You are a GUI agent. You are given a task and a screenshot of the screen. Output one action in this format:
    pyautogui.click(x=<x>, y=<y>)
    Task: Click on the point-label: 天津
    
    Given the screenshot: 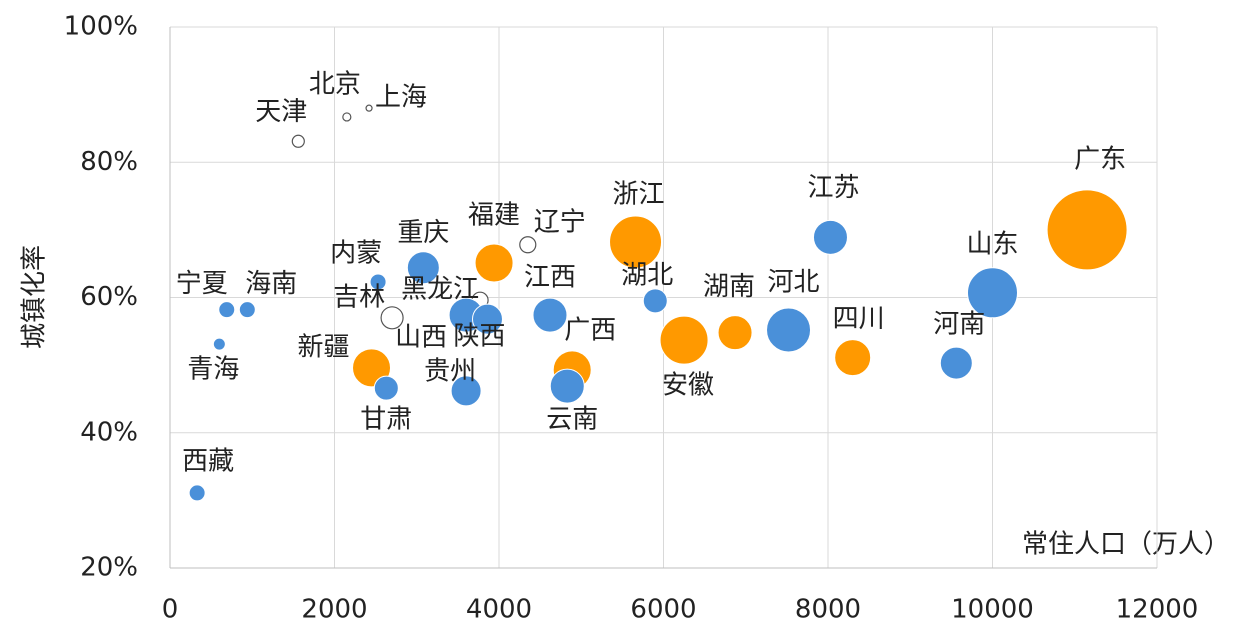 What is the action you would take?
    pyautogui.click(x=281, y=112)
    